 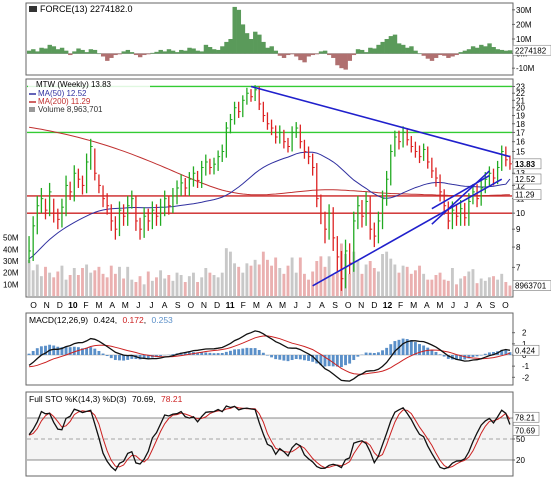 I want to click on stochastic-label-k: 70.69, so click(x=143, y=399).